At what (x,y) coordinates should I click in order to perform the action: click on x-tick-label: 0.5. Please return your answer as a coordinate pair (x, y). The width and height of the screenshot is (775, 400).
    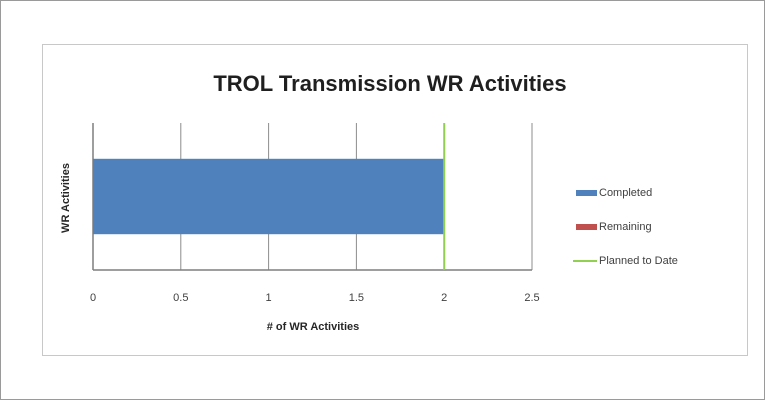
    Looking at the image, I should click on (180, 298).